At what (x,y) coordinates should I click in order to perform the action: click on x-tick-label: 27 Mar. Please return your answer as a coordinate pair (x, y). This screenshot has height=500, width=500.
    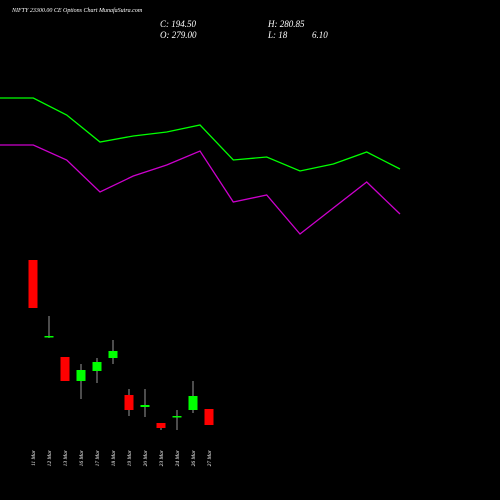
    Looking at the image, I should click on (210, 457).